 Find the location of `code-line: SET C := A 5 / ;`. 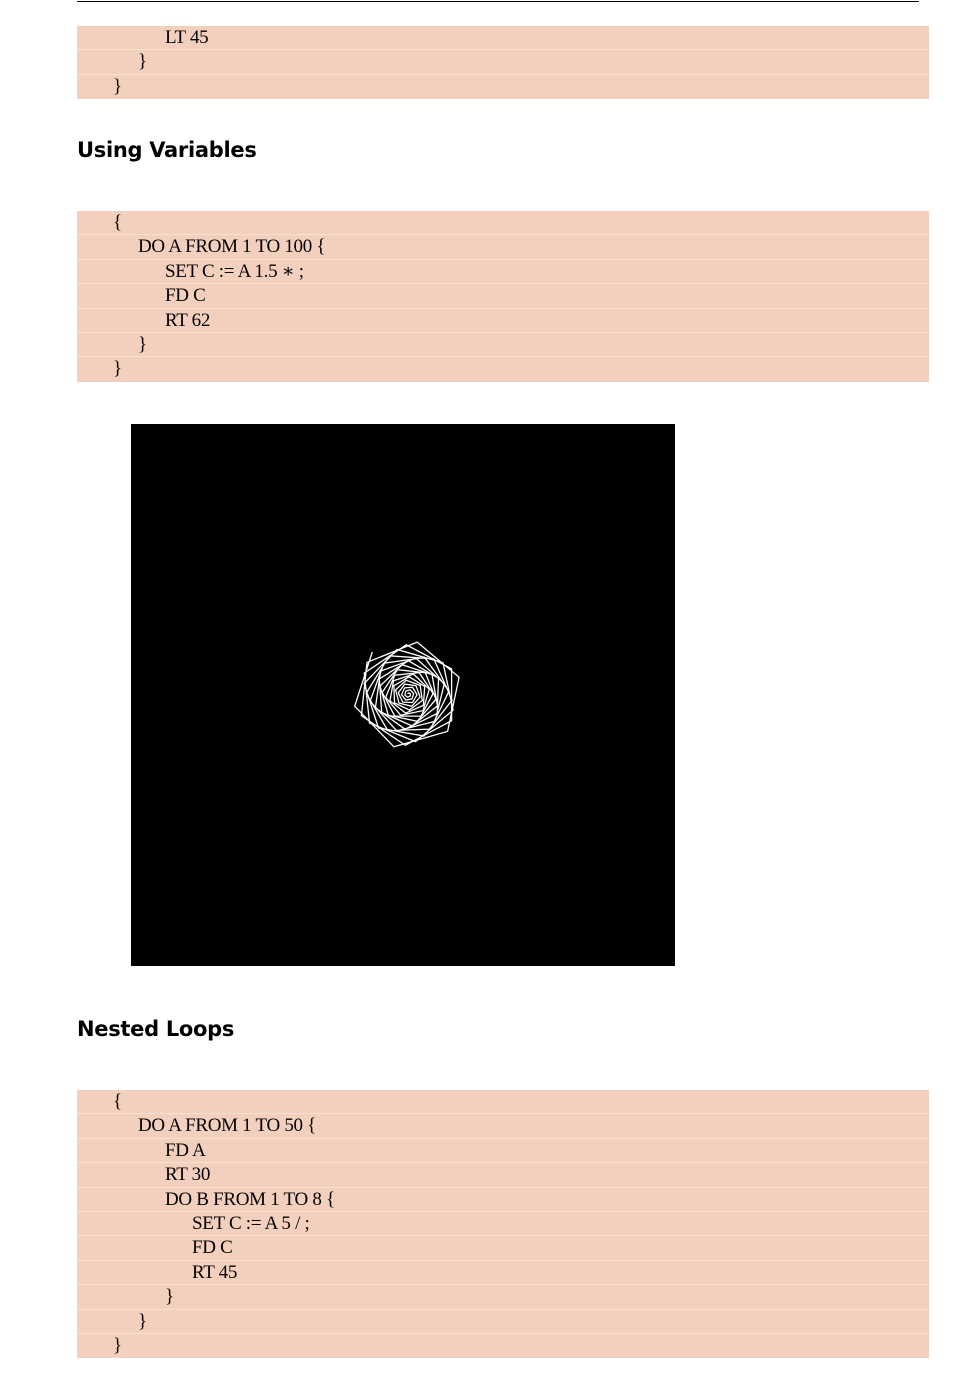

code-line: SET C := A 5 / ; is located at coordinates (503, 1224).